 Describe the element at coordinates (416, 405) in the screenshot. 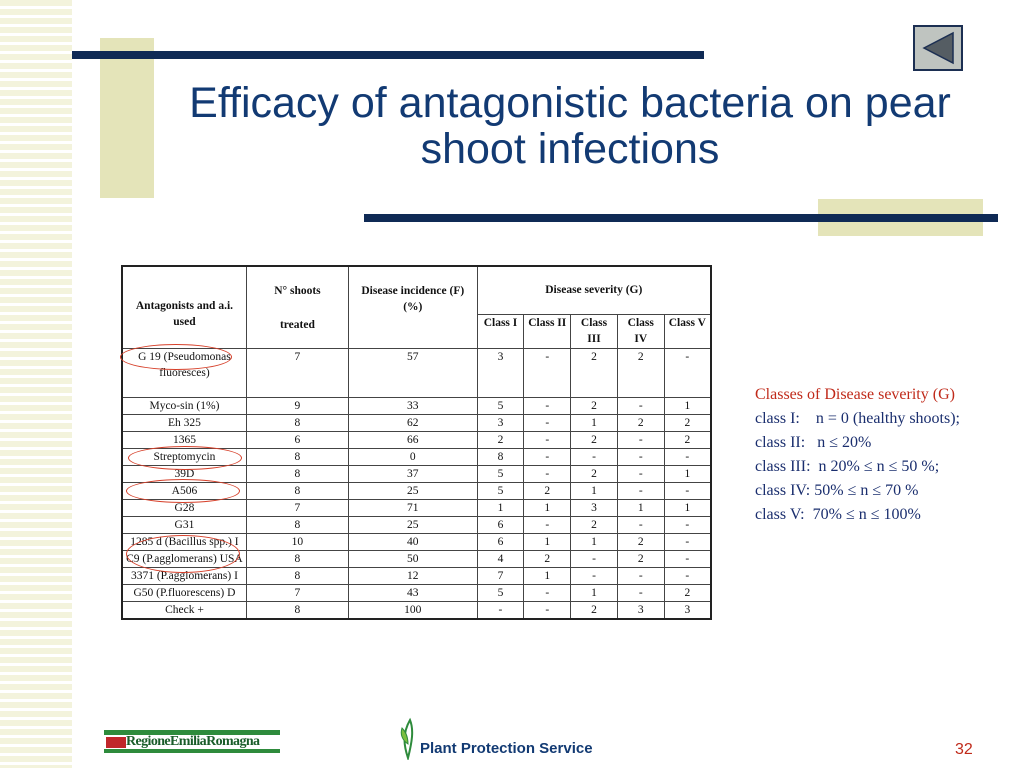

I see `table-row: Myco-sin (1%) 9 33 5-2-1` at that location.